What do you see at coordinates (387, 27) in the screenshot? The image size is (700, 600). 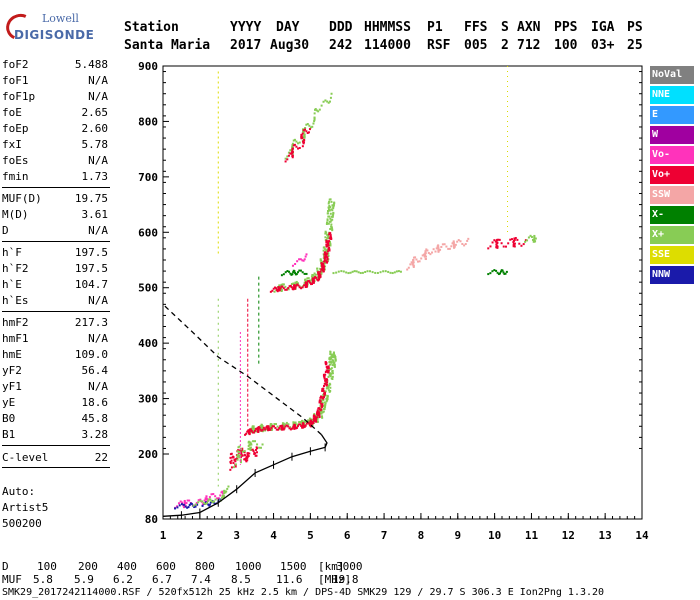 I see `header-label-4: HHMMSS` at bounding box center [387, 27].